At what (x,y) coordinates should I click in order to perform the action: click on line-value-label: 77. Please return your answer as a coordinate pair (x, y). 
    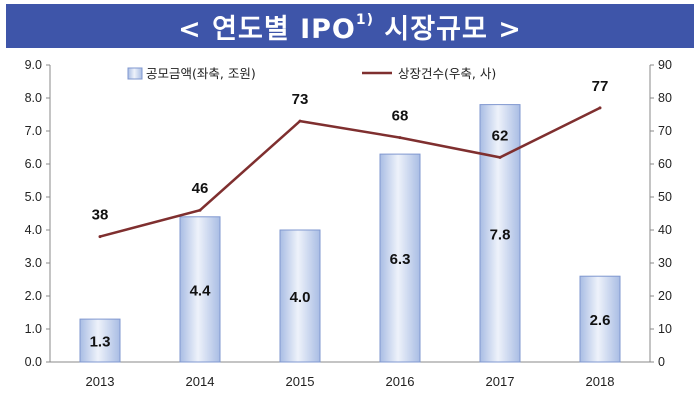
    Looking at the image, I should click on (600, 86).